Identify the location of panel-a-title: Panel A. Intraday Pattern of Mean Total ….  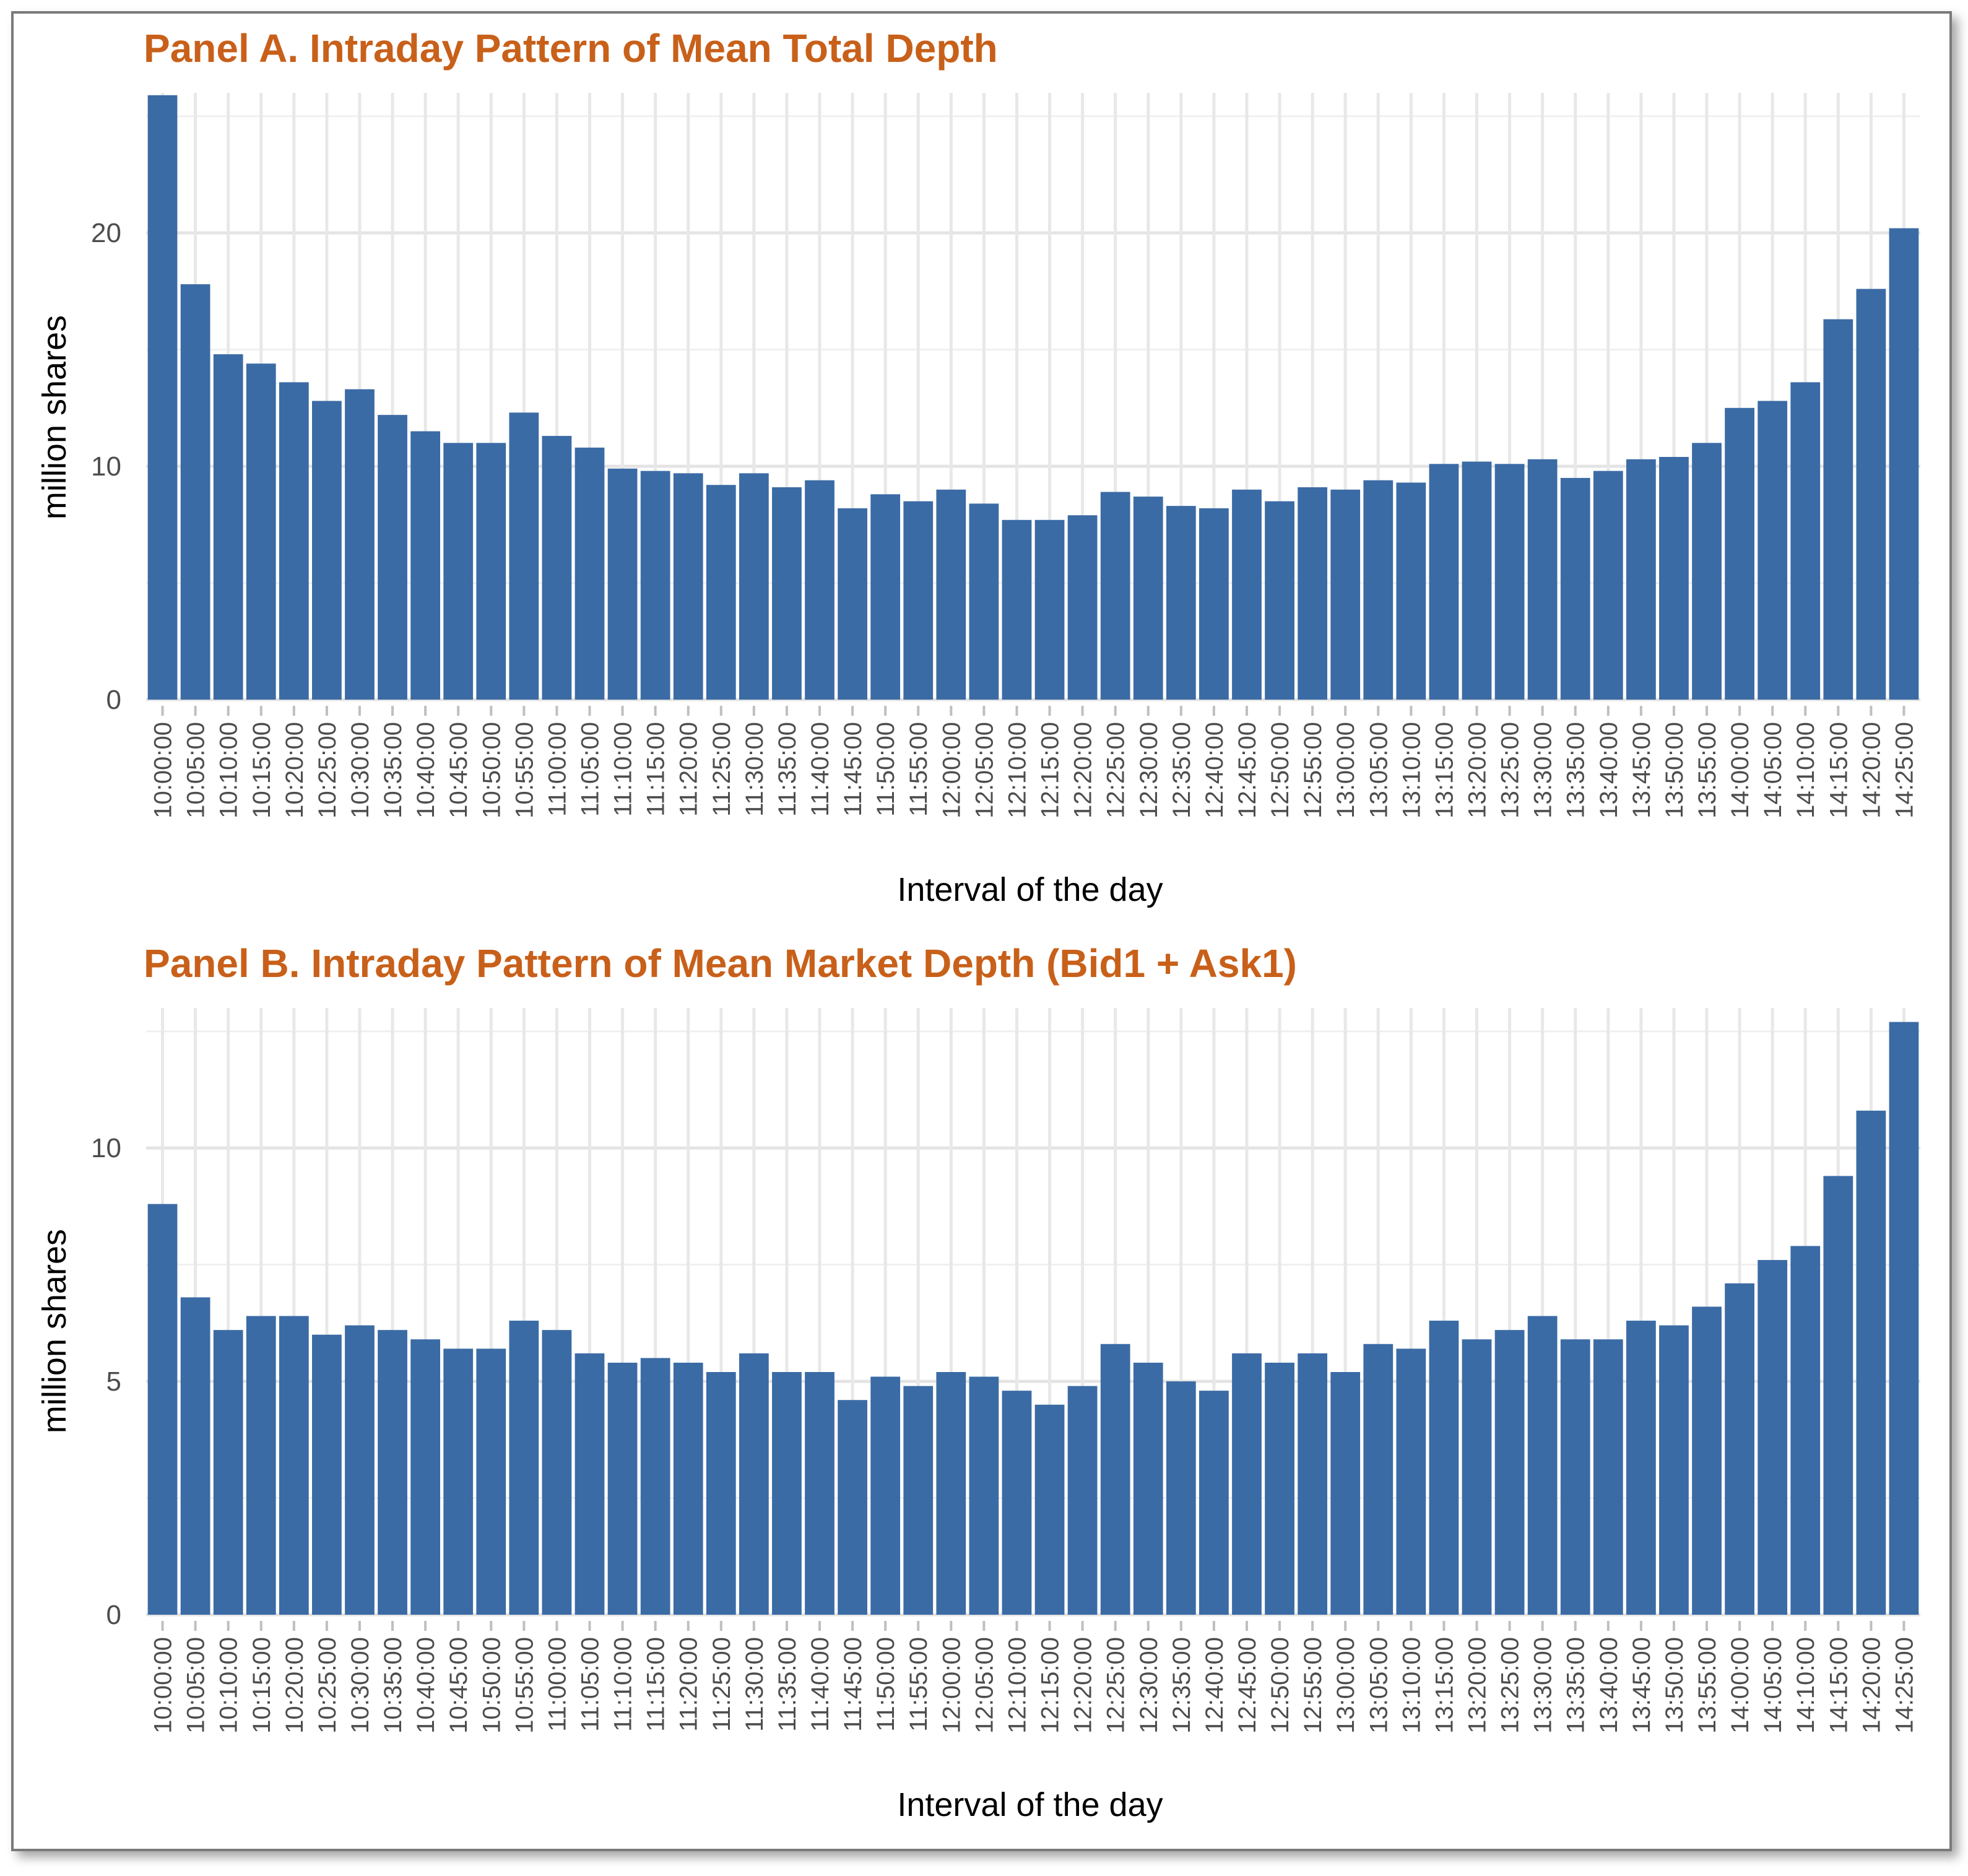
(571, 48).